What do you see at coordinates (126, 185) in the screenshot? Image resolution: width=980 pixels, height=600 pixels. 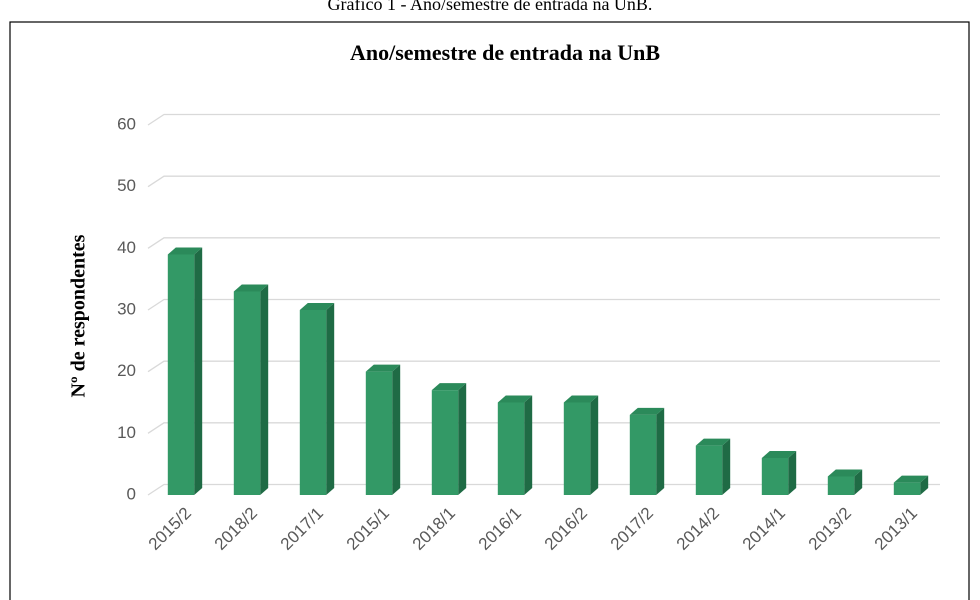 I see `y-tick-label: 50` at bounding box center [126, 185].